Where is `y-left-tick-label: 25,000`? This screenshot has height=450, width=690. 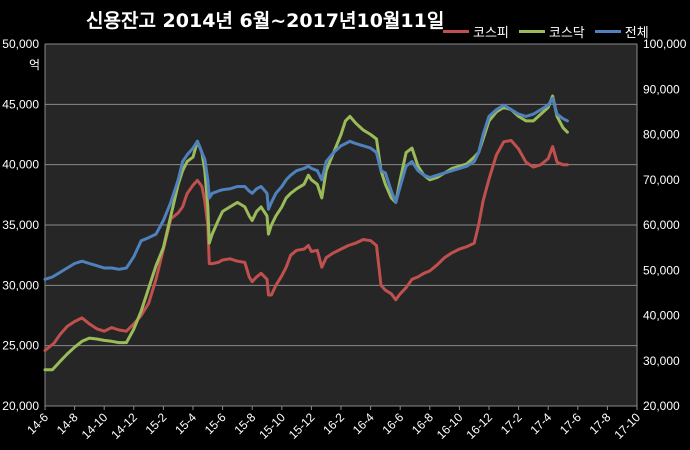
y-left-tick-label: 25,000 is located at coordinates (20, 346).